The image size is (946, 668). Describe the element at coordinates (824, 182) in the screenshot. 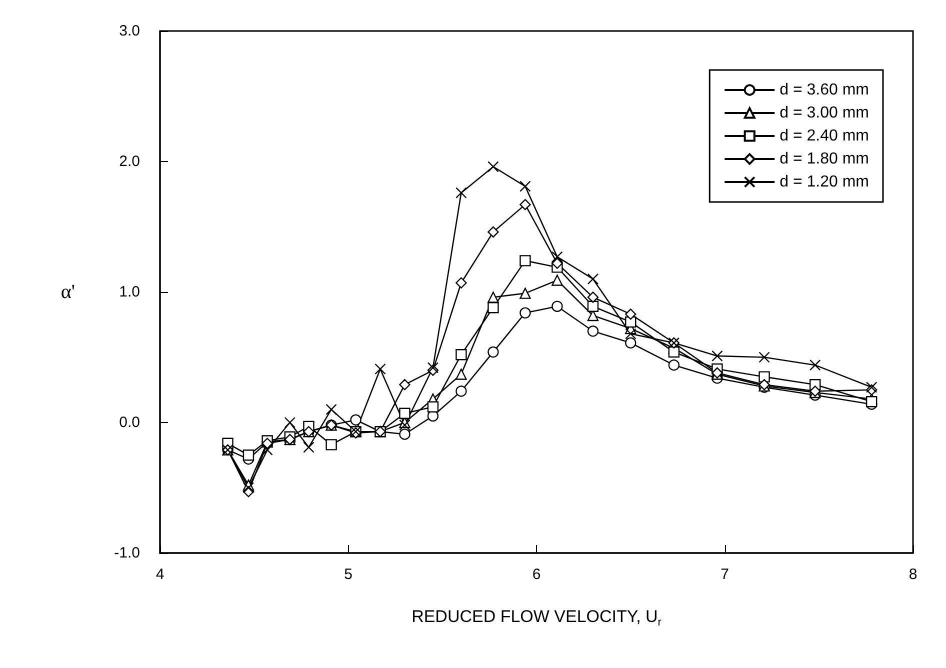

I see `legend-label: d = 1.20 mm` at that location.